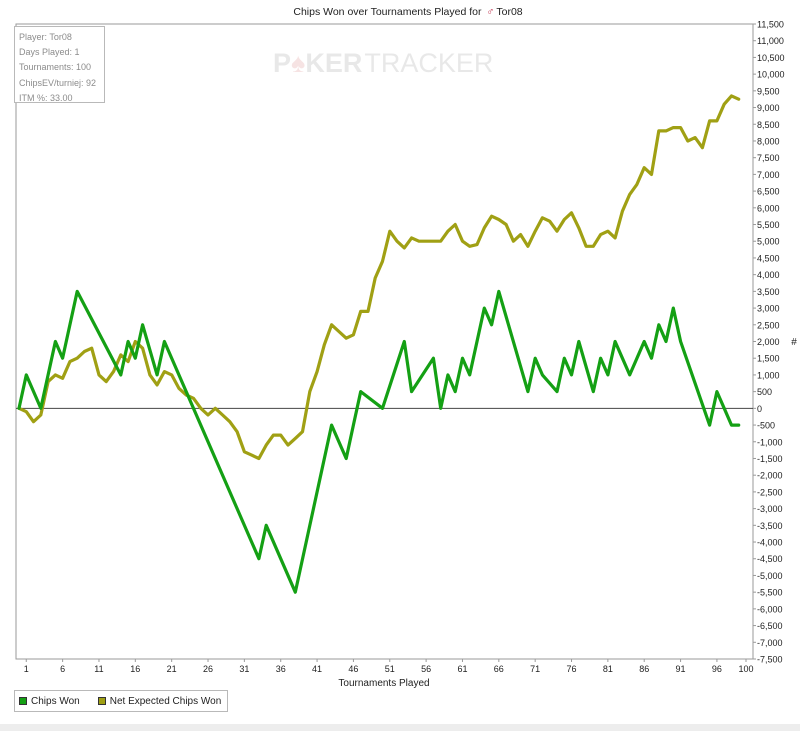  Describe the element at coordinates (572, 669) in the screenshot. I see `x-tick-label: 76` at that location.